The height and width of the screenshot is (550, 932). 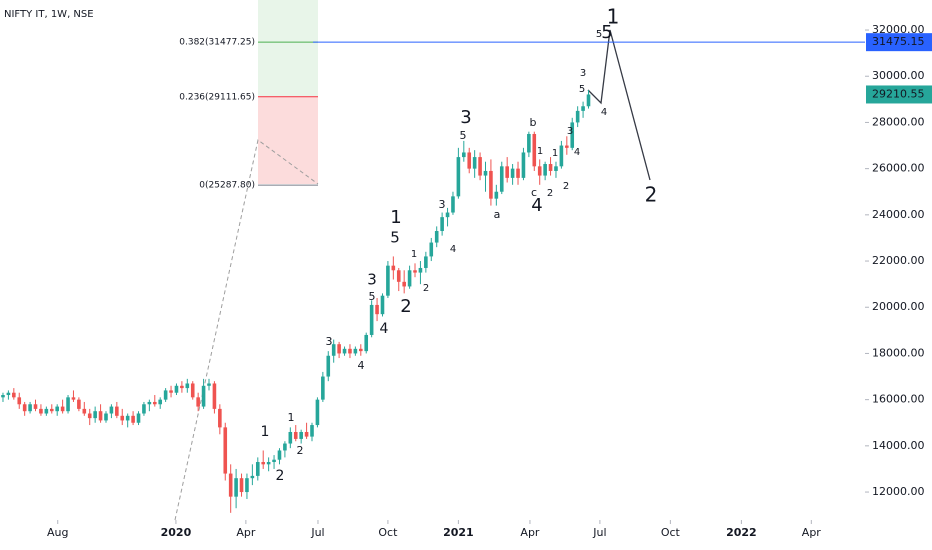 What do you see at coordinates (898, 41) in the screenshot?
I see `price-tag-label: 31475.15` at bounding box center [898, 41].